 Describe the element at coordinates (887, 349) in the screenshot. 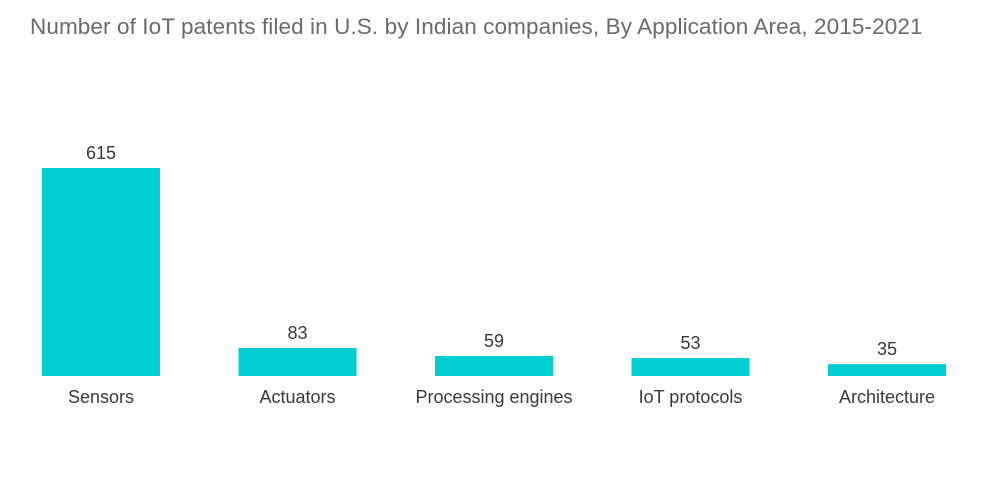

I see `value-label-architecture: 35` at that location.